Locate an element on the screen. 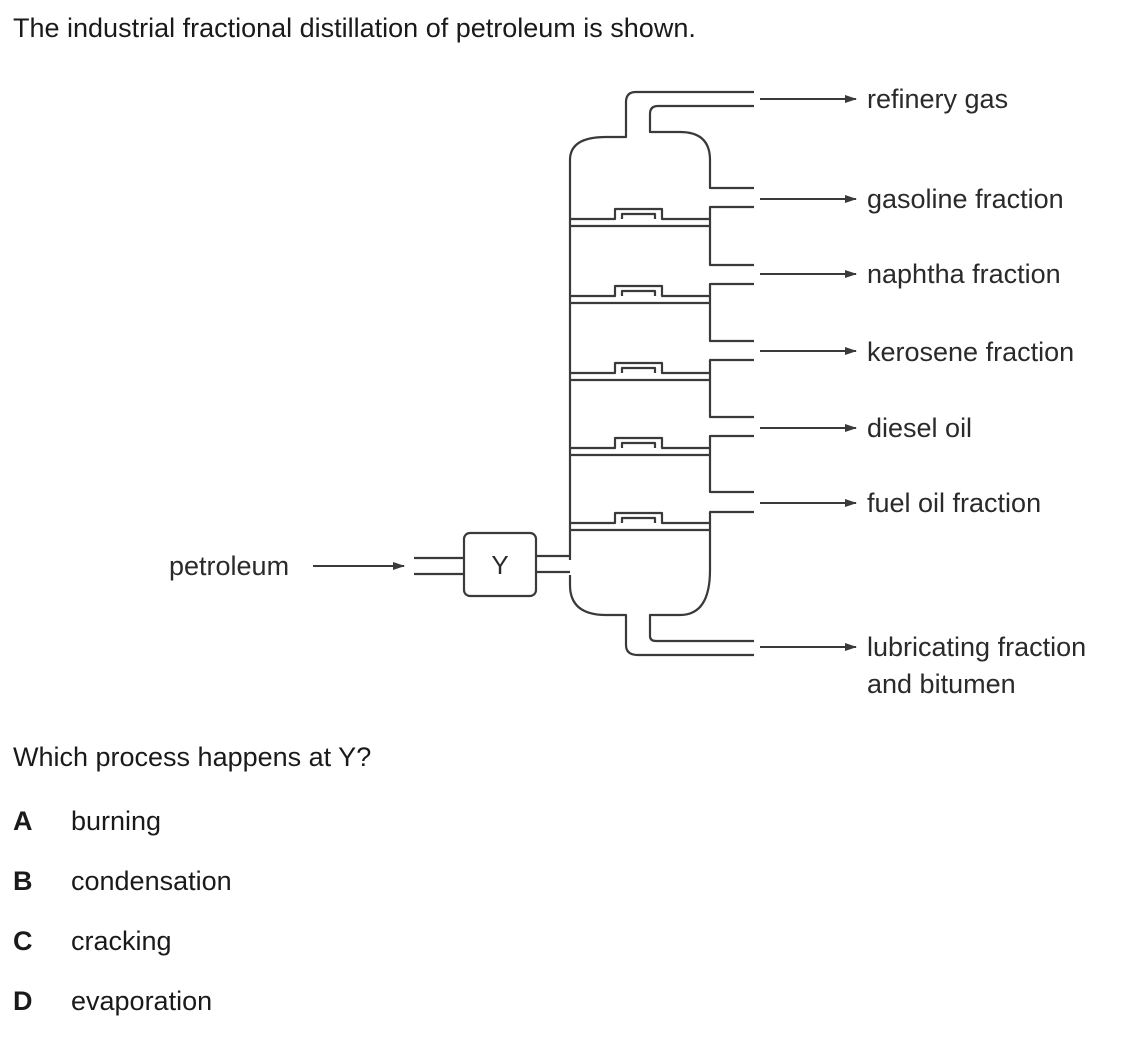  fraction-label: refinery gas is located at coordinates (937, 99).